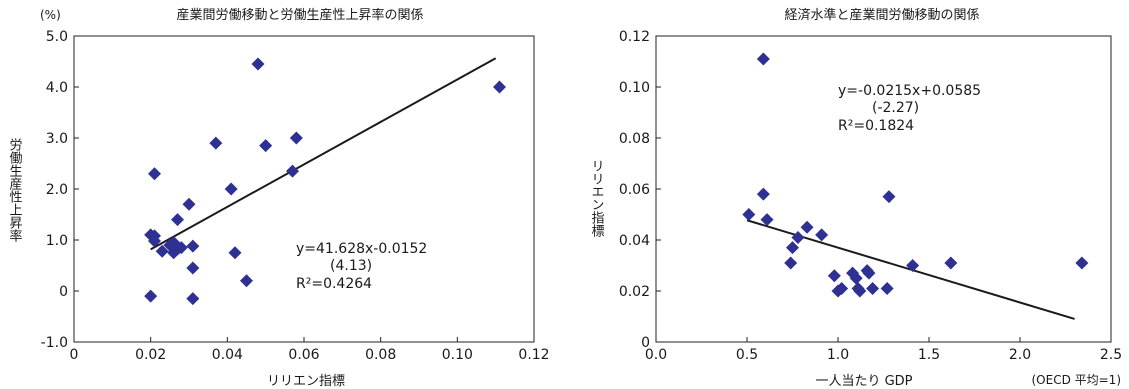  I want to click on x-tick-label: 0.02, so click(150, 355).